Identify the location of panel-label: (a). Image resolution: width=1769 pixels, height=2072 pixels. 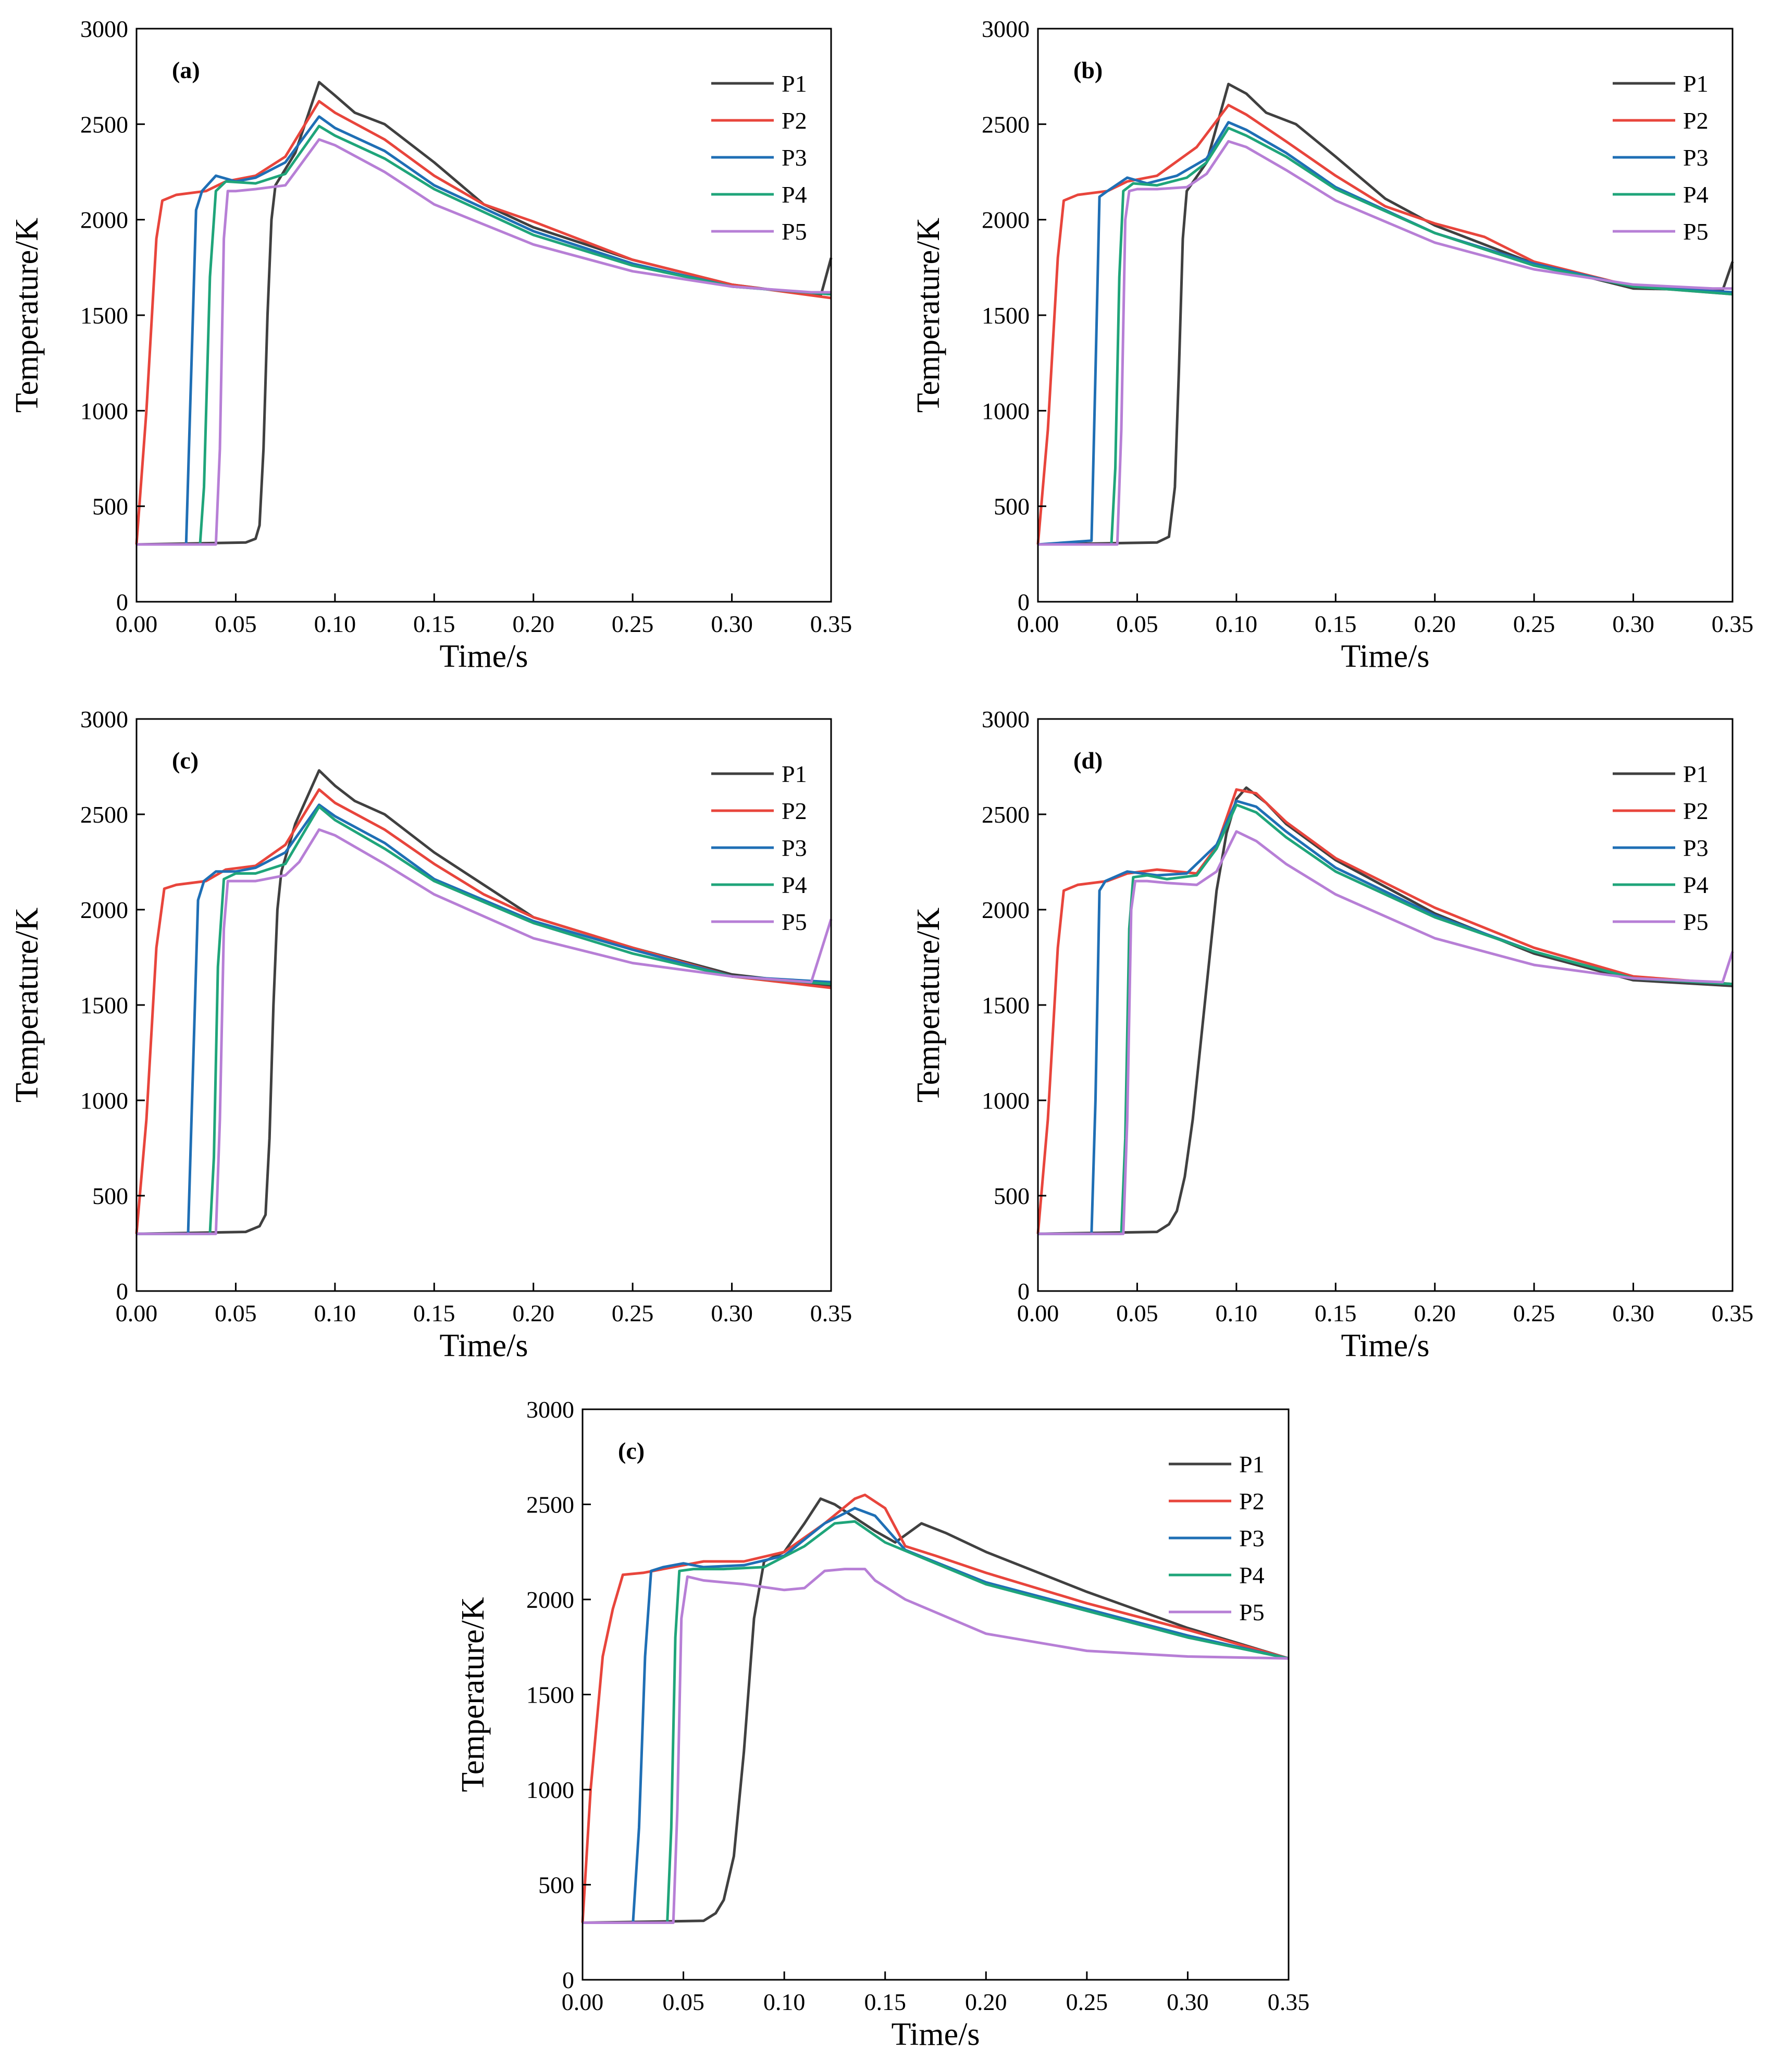
(186, 70).